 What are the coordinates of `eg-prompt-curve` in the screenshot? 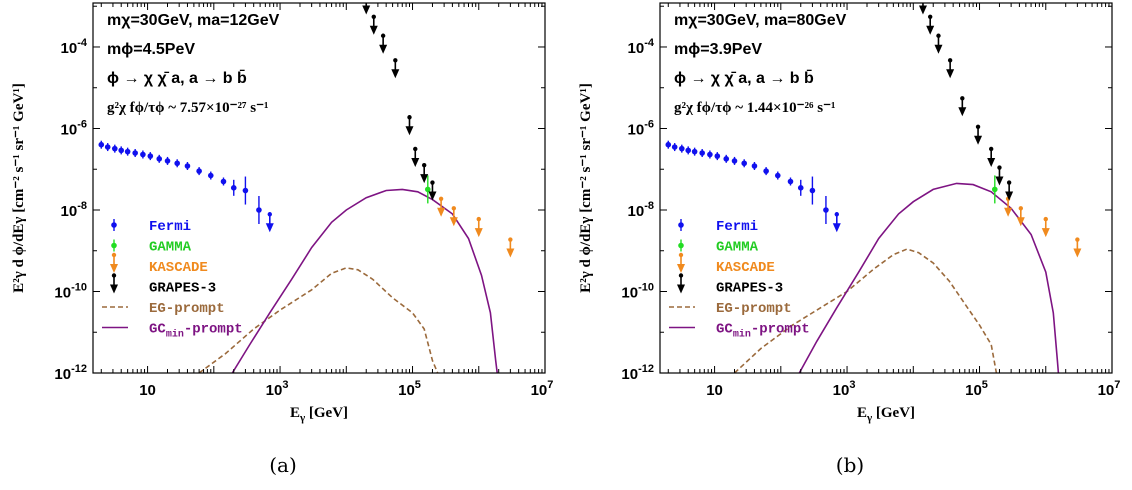 It's located at (865, 310).